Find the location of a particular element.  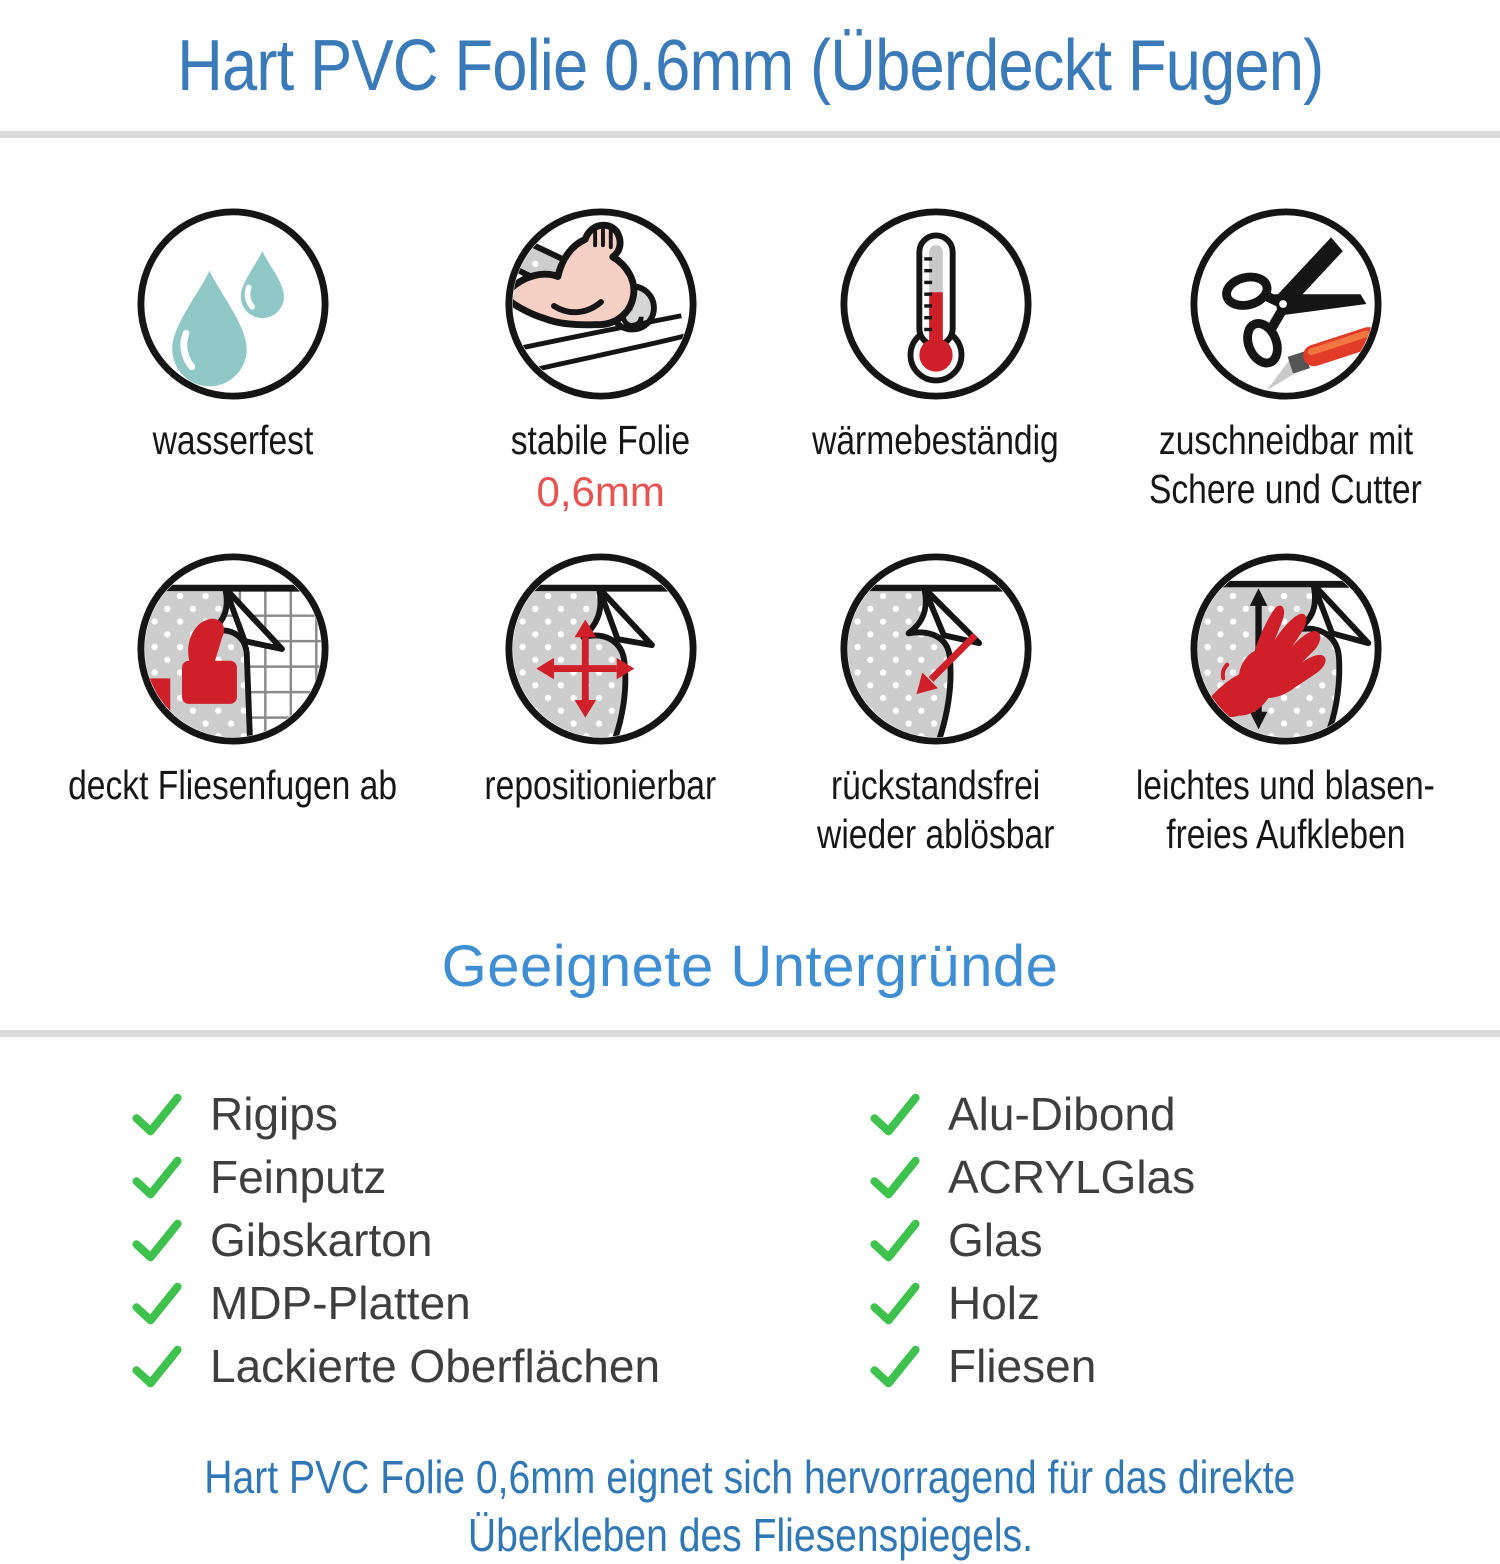

scissors-cutter-icon is located at coordinates (1286, 304).